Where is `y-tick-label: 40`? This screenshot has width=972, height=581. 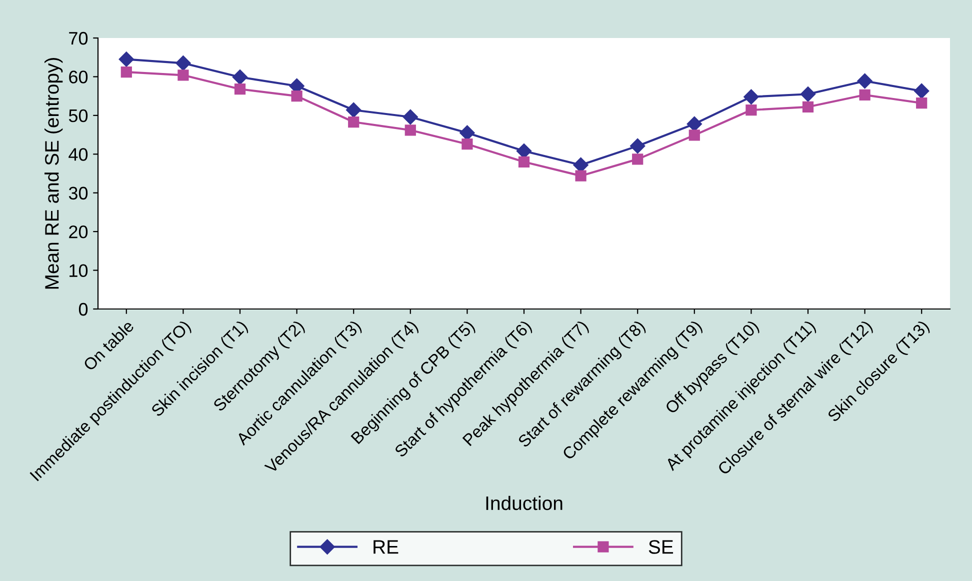
y-tick-label: 40 is located at coordinates (78, 154).